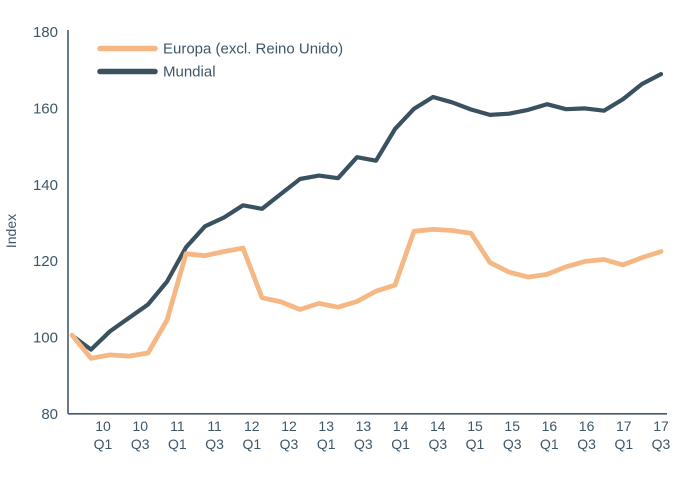 This screenshot has height=479, width=678. Describe the element at coordinates (549, 444) in the screenshot. I see `x-tick-quarter-16-Q1: Q1` at that location.